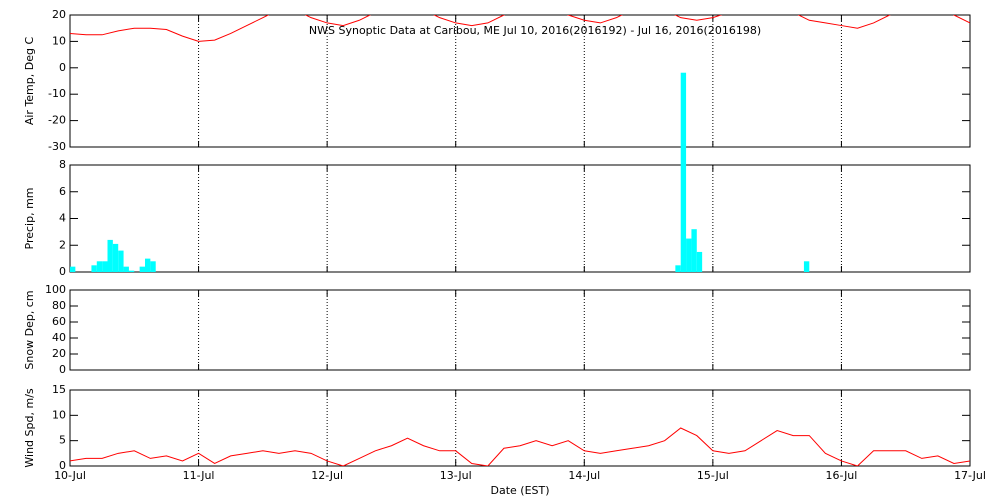 Image resolution: width=1000 pixels, height=500 pixels. Describe the element at coordinates (584, 475) in the screenshot. I see `x-tick-label: 14-Jul` at that location.